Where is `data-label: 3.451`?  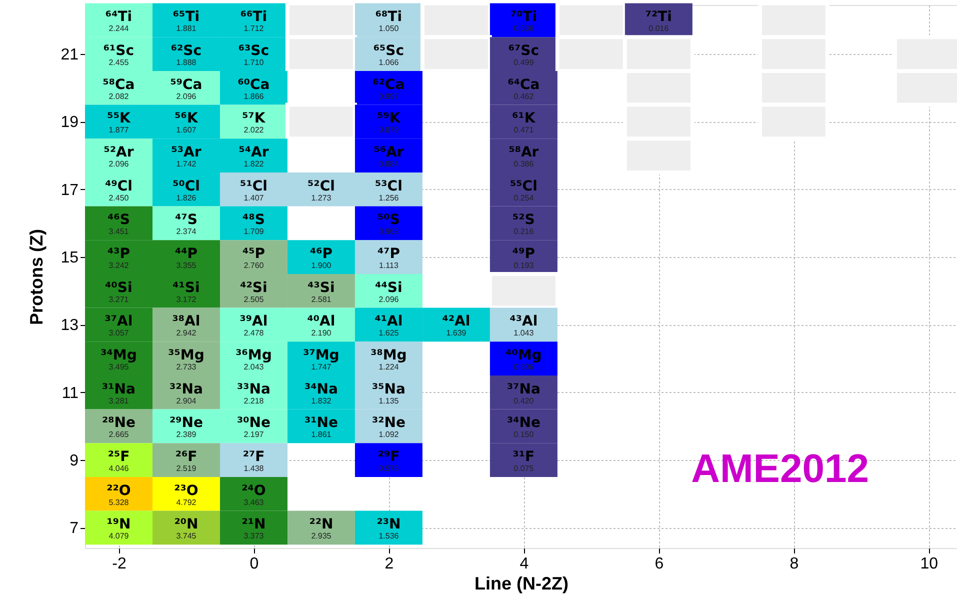 data-label: 3.451 is located at coordinates (119, 231).